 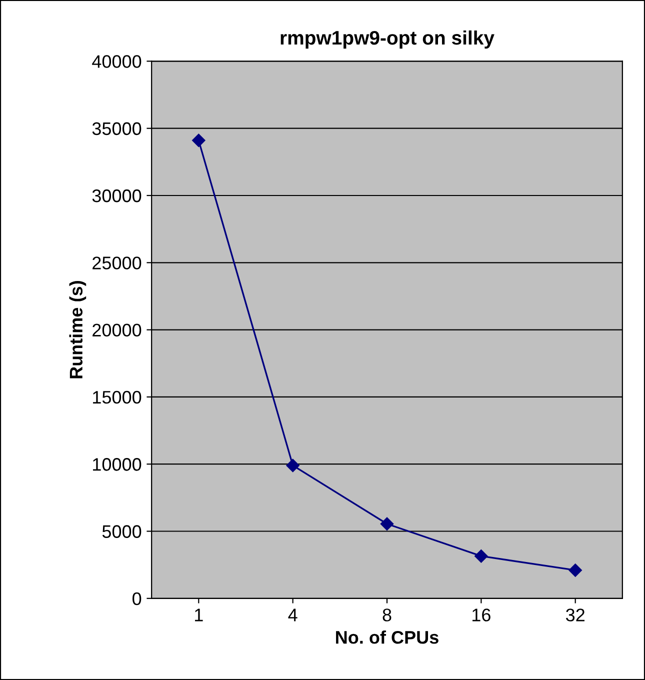 What do you see at coordinates (387, 615) in the screenshot?
I see `x-tick-label: 8` at bounding box center [387, 615].